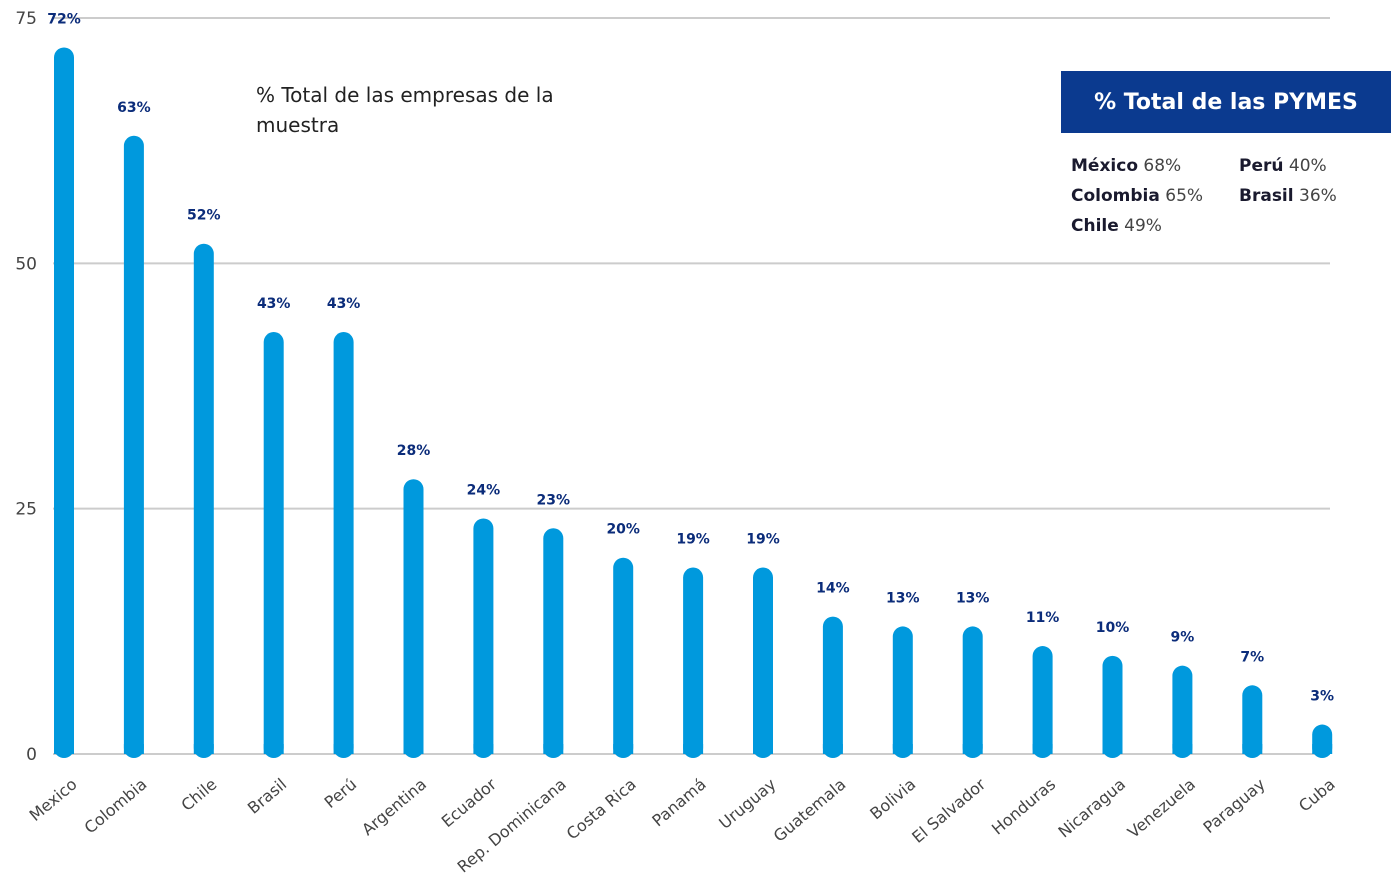 The height and width of the screenshot is (896, 1391). What do you see at coordinates (204, 216) in the screenshot?
I see `bar-value-label: 52%` at bounding box center [204, 216].